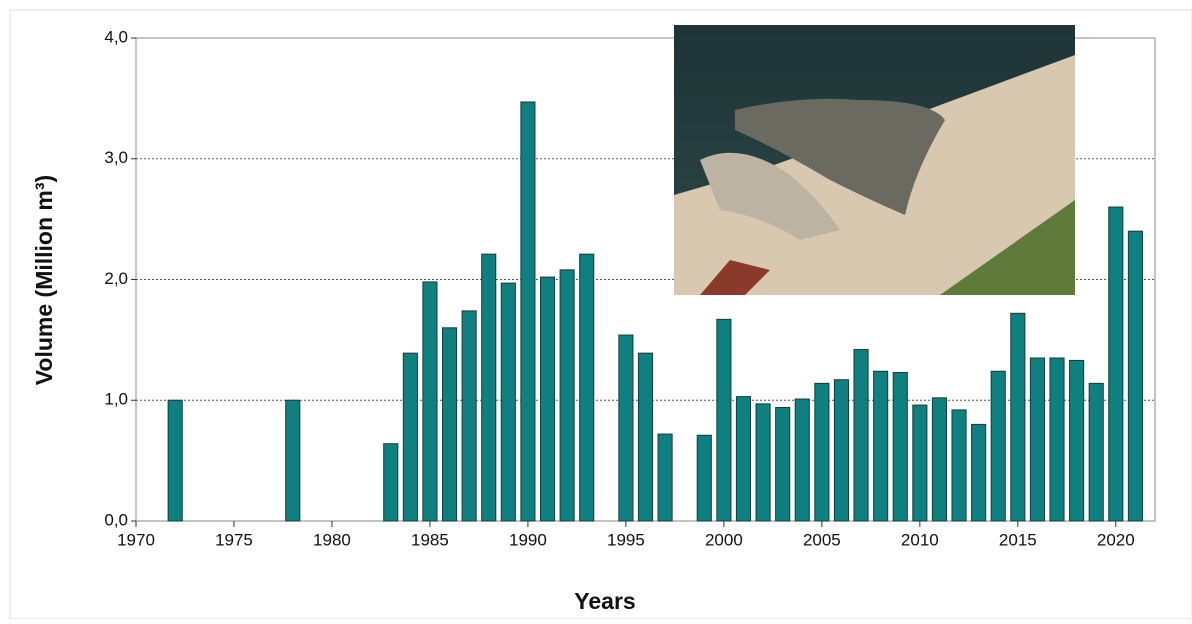 This screenshot has height=624, width=1192. Describe the element at coordinates (1116, 539) in the screenshot. I see `x-tick-label: 2020` at that location.